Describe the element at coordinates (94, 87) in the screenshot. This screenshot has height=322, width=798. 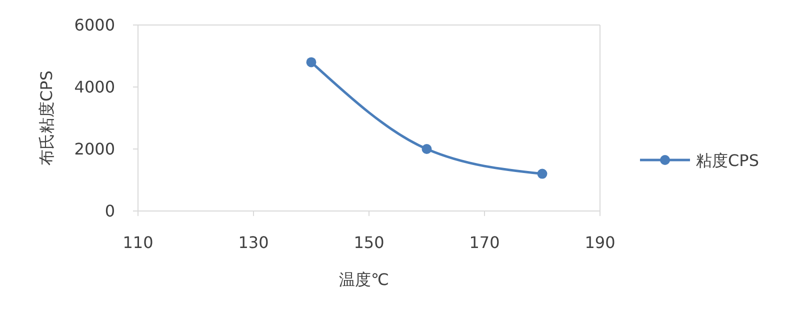
I see `y-tick-label: 4000` at that location.